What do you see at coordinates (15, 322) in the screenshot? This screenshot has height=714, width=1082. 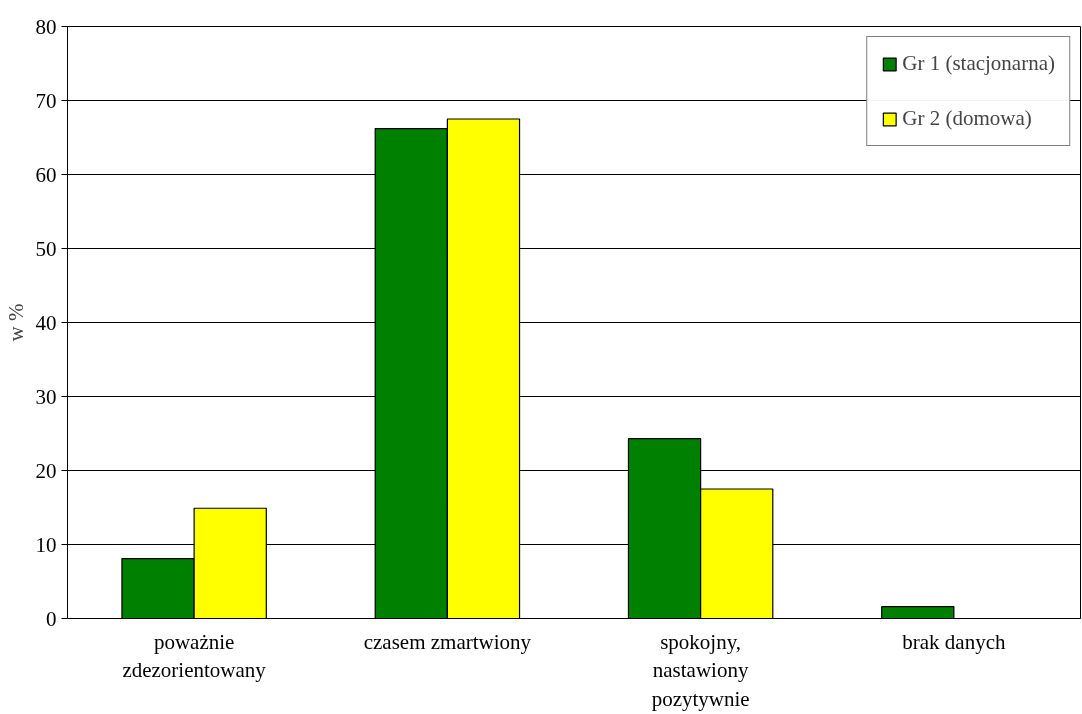 I see `y-axis-title: w %` at bounding box center [15, 322].